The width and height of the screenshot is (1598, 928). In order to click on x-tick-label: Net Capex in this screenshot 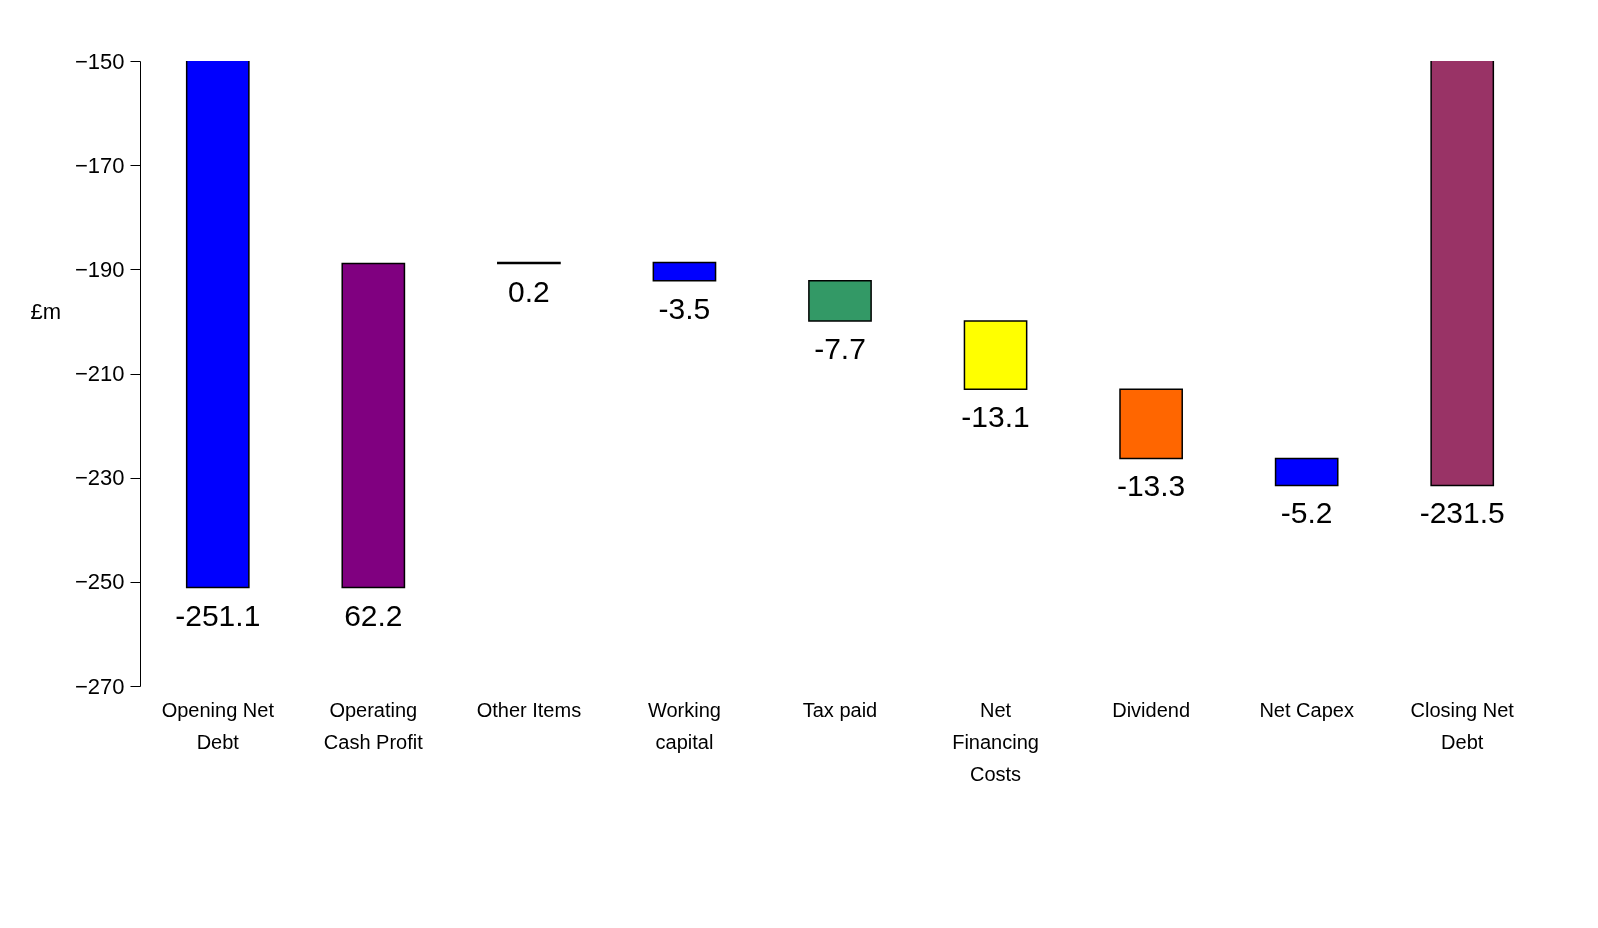, I will do `click(1306, 709)`.